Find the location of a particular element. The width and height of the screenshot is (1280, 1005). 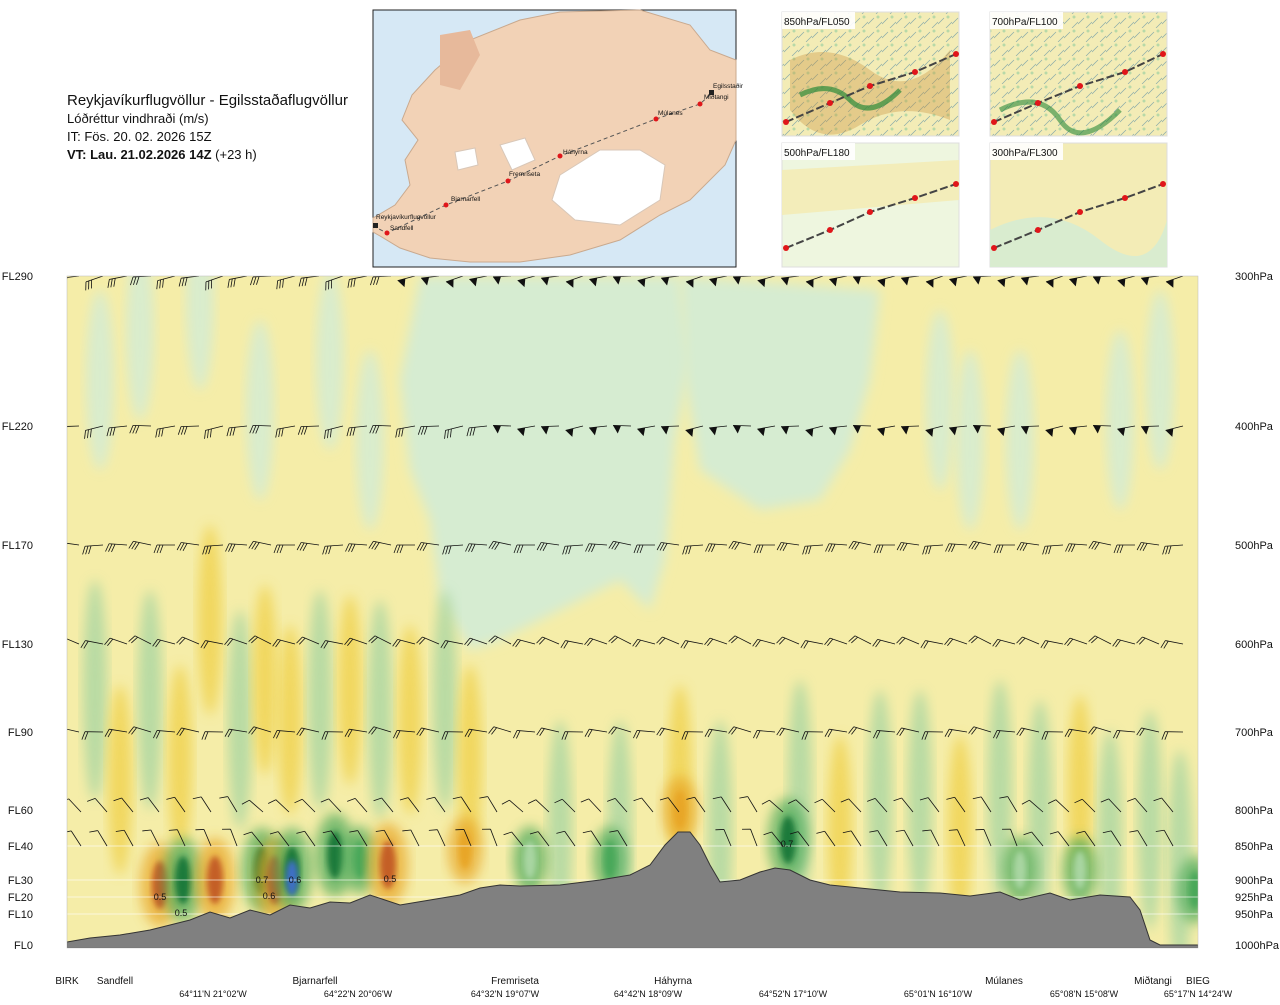

pressure-level-tick: 500hPa is located at coordinates (1254, 546).